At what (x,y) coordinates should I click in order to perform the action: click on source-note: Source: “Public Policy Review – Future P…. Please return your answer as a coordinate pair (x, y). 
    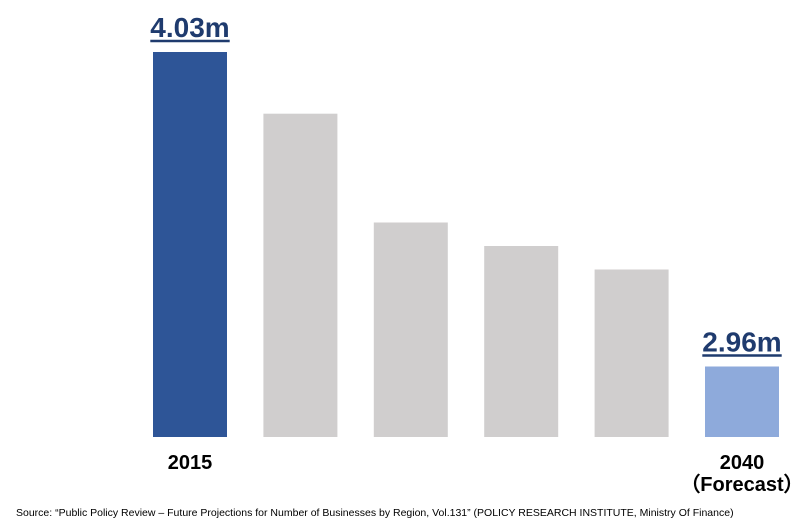
    Looking at the image, I should click on (375, 513).